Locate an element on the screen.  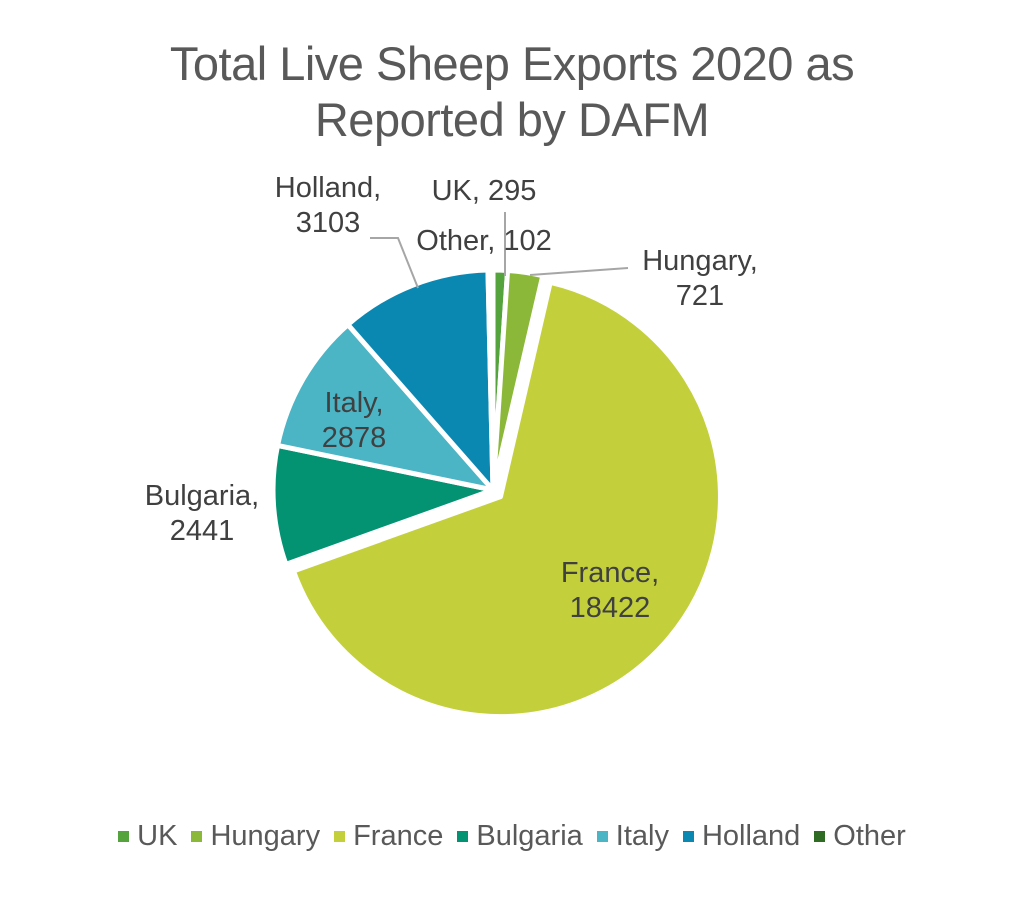
leader-line-hungary is located at coordinates (579, 271).